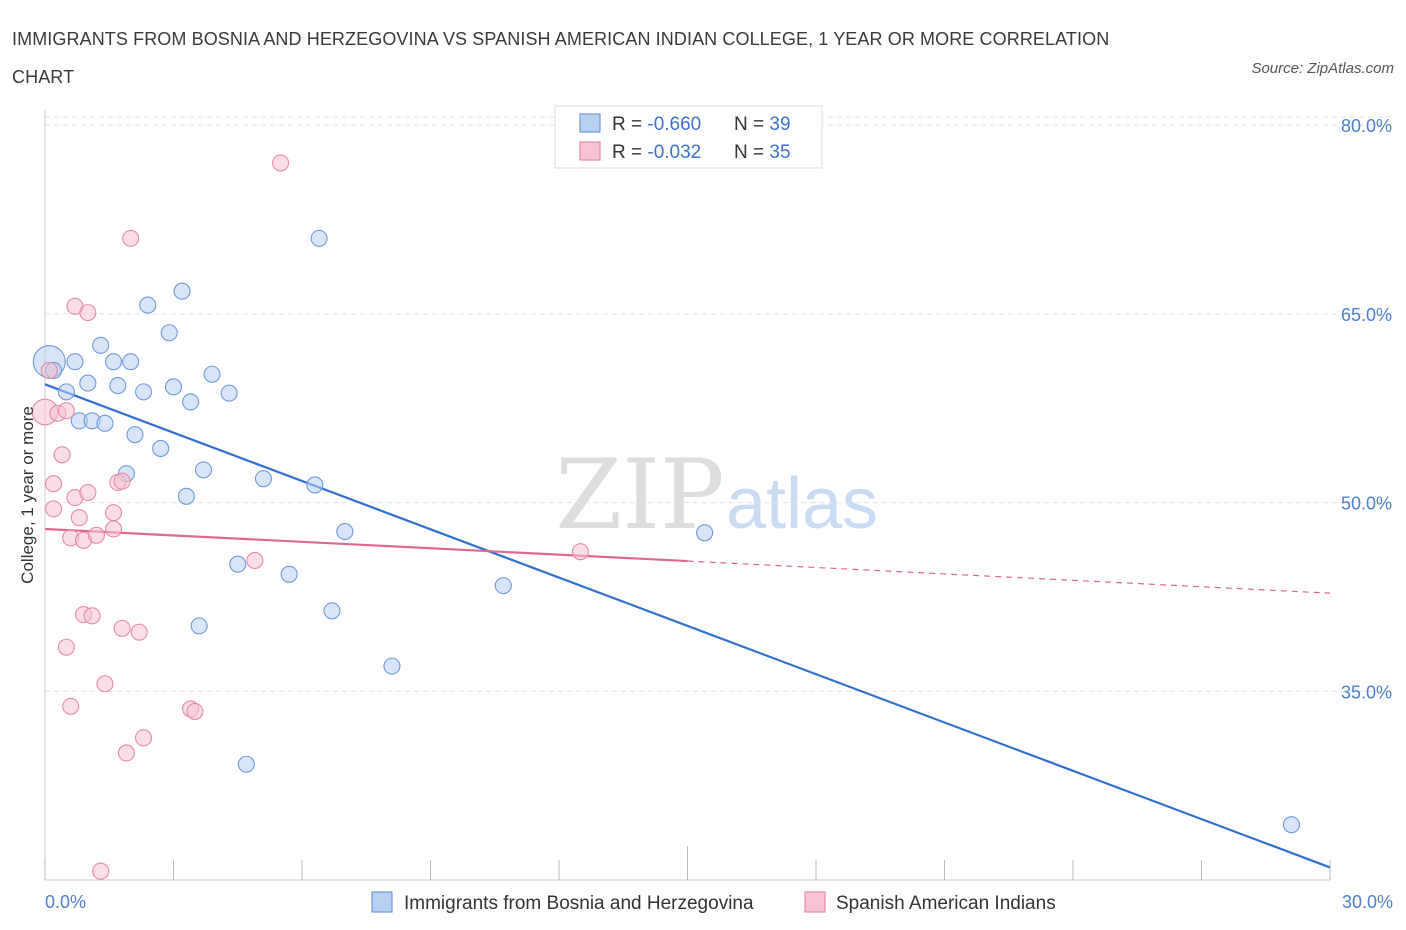  What do you see at coordinates (802, 504) in the screenshot?
I see `watermark-atlas: atlas` at bounding box center [802, 504].